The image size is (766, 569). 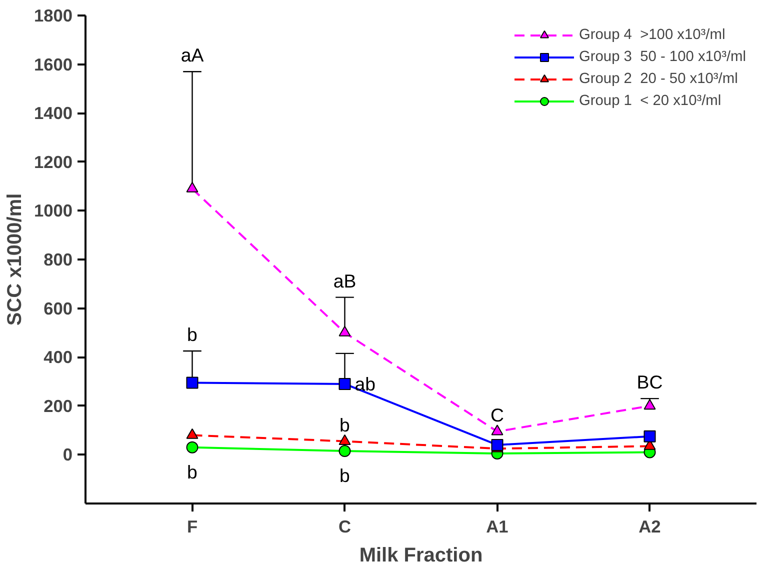 What do you see at coordinates (58, 406) in the screenshot?
I see `y-tick-label: 200` at bounding box center [58, 406].